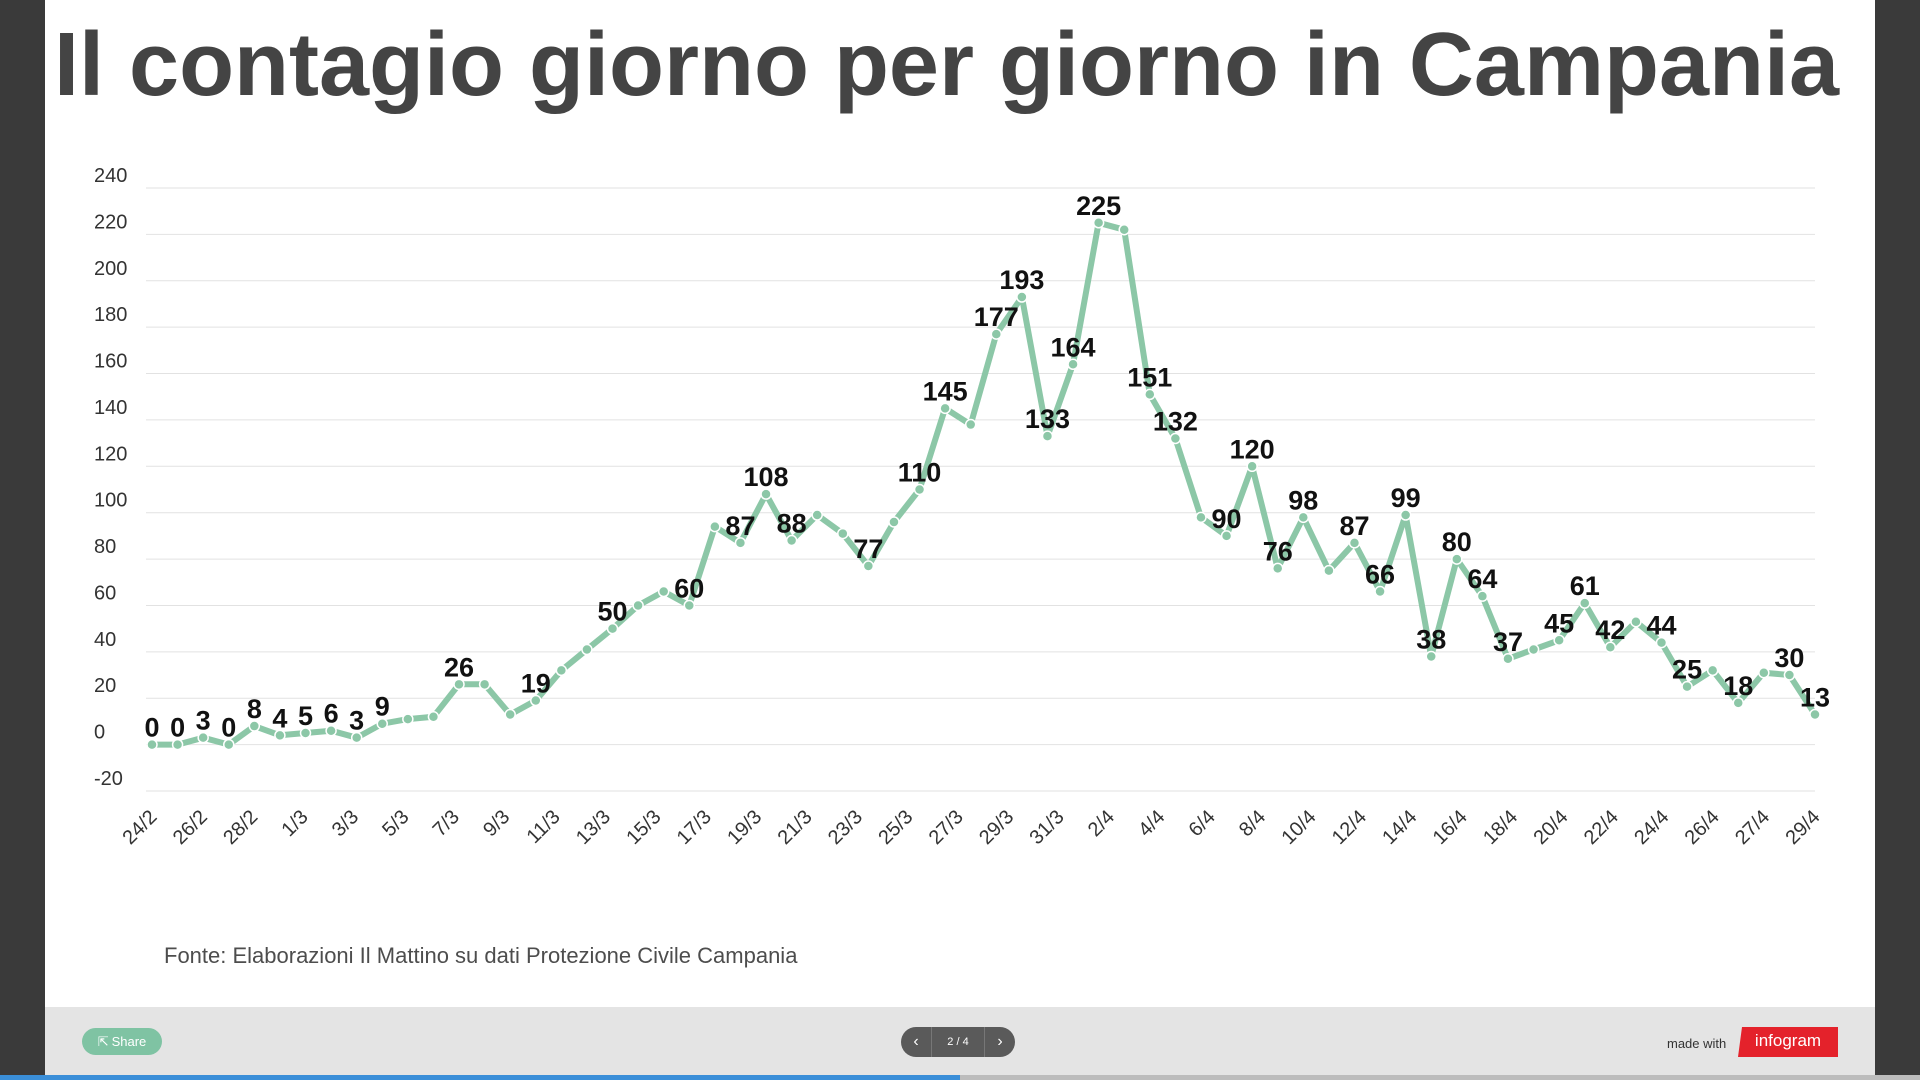  I want to click on y-tick-label: 220, so click(110, 222).